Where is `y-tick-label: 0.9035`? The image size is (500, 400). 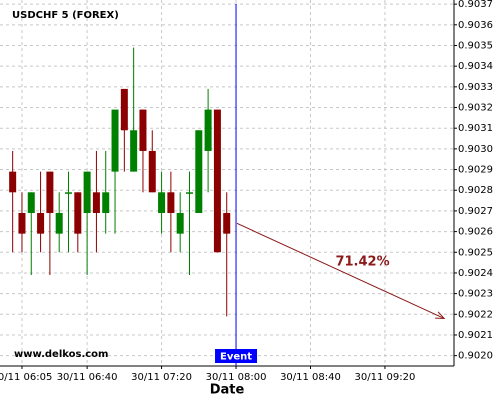 y-tick-label: 0.9035 is located at coordinates (475, 45).